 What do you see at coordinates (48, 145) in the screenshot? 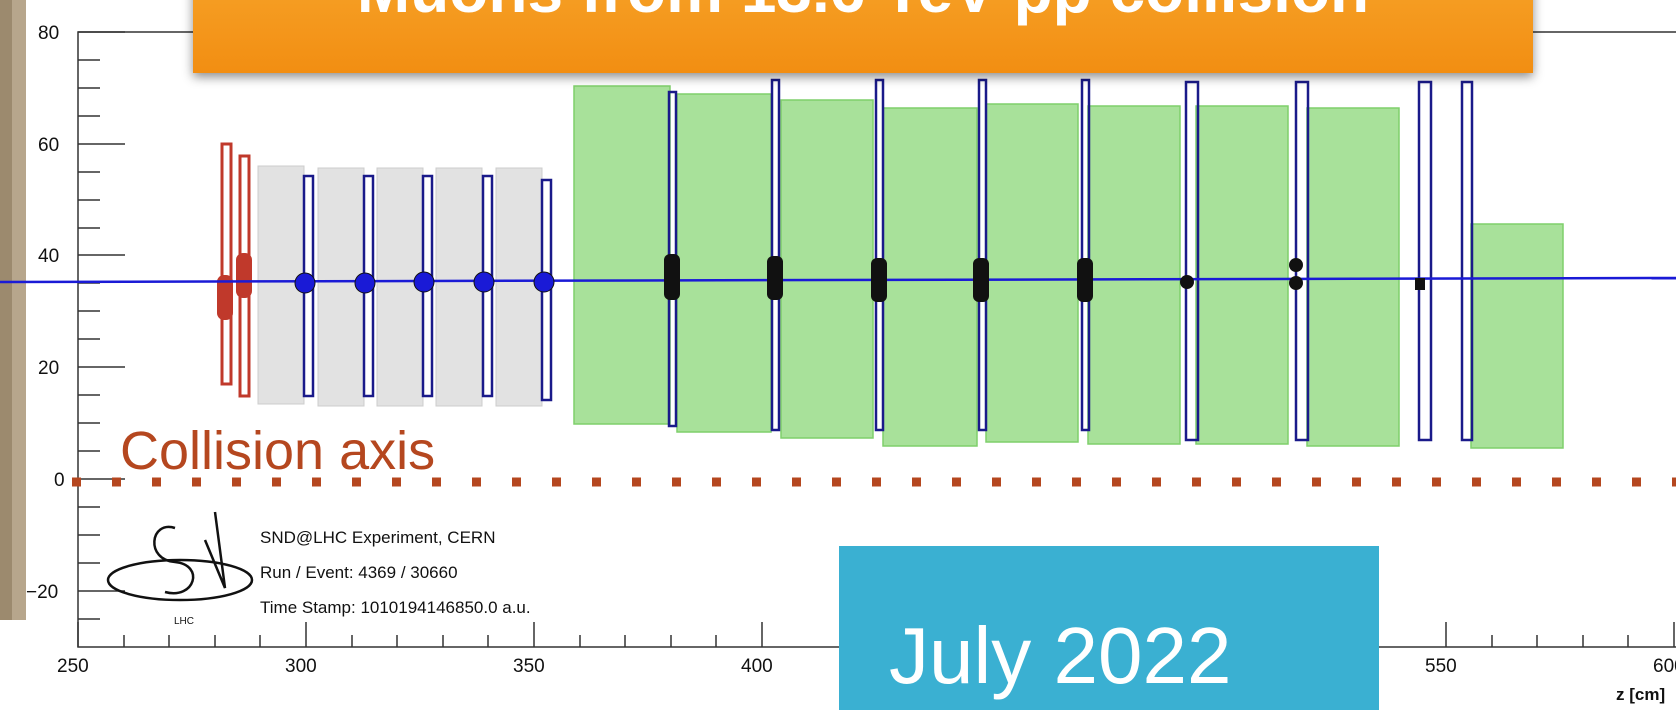
I see `y-tick-label: 60` at bounding box center [48, 145].